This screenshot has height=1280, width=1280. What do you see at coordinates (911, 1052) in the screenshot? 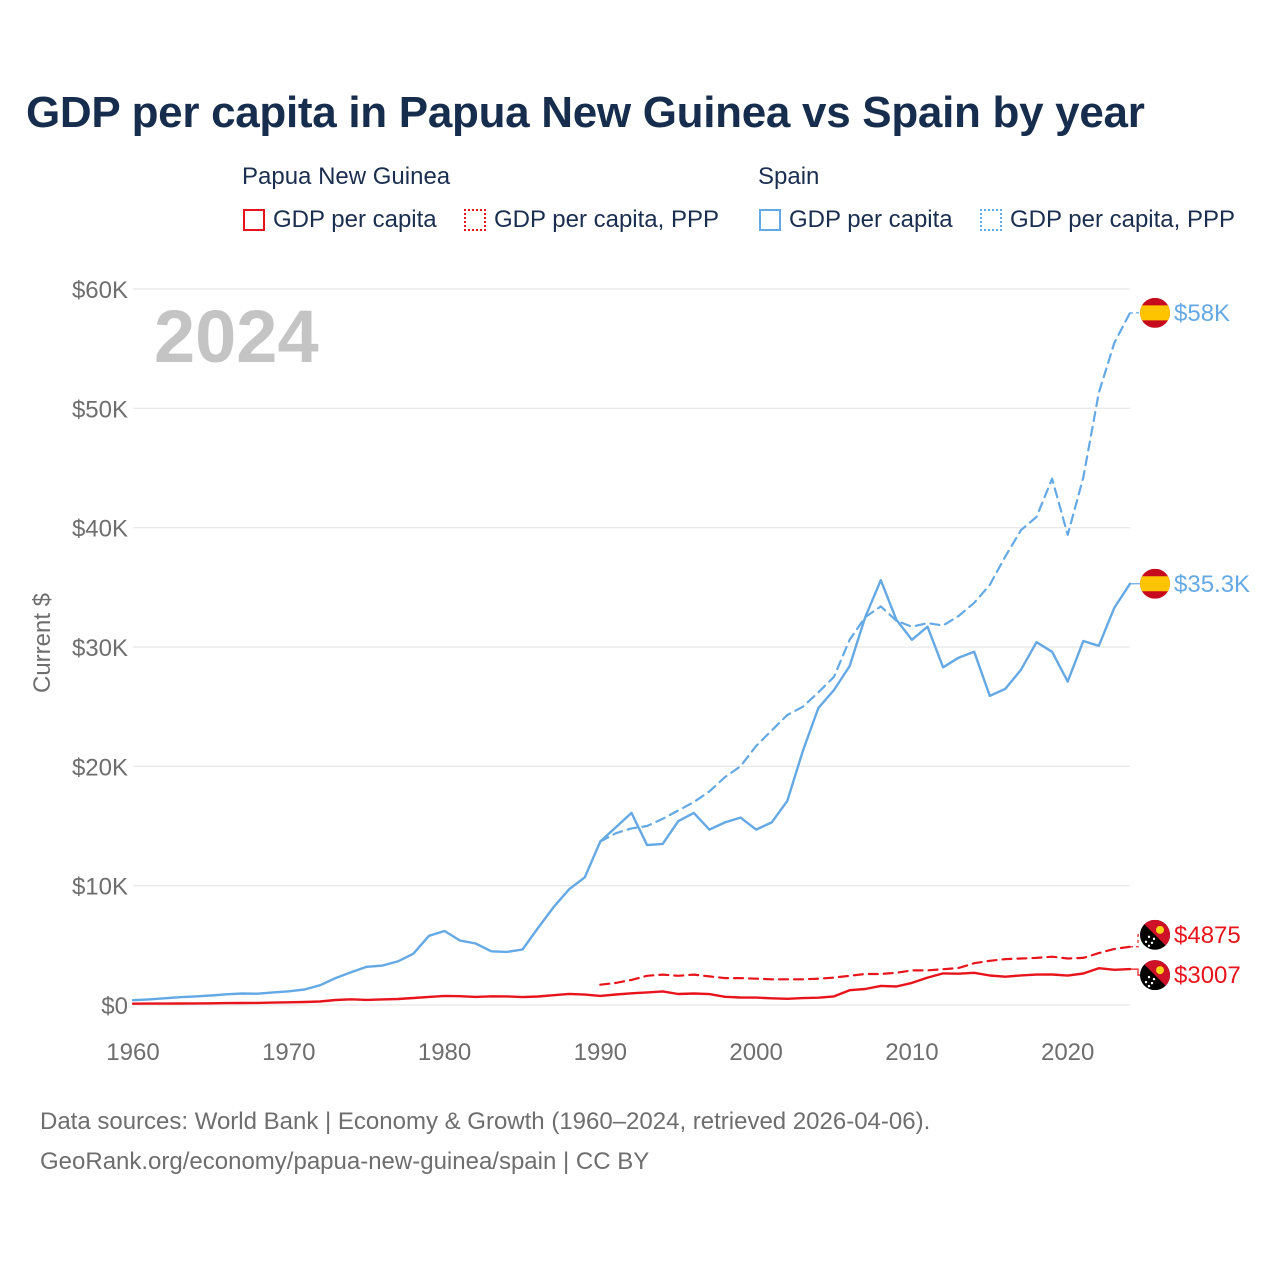
I see `x-tick-label: 2010` at bounding box center [911, 1052].